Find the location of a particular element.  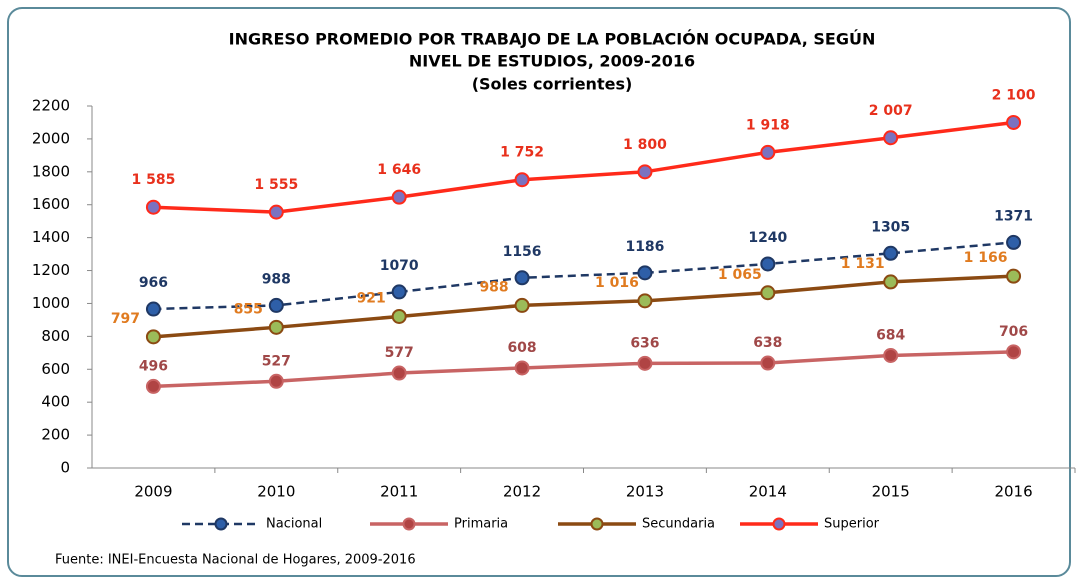

data-label: 1 752 is located at coordinates (522, 153).